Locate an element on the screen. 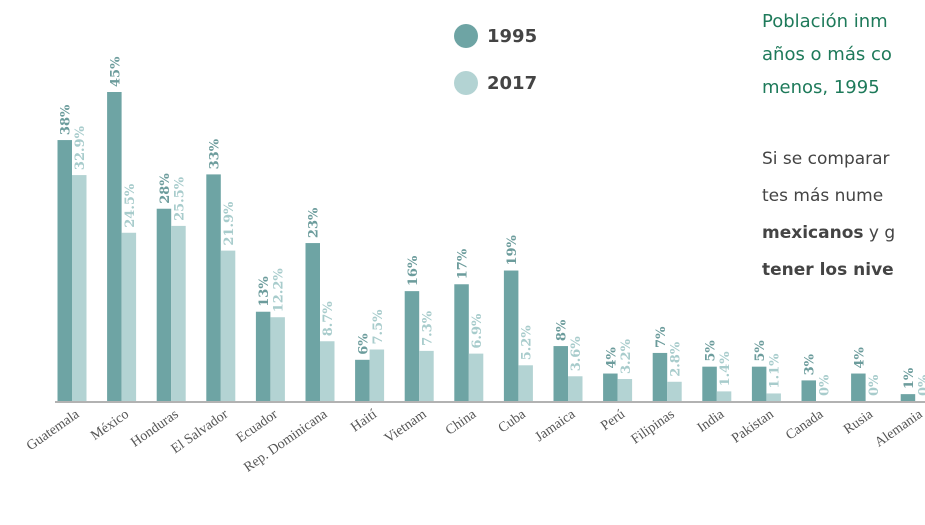  legend-label: 1995 is located at coordinates (512, 36).